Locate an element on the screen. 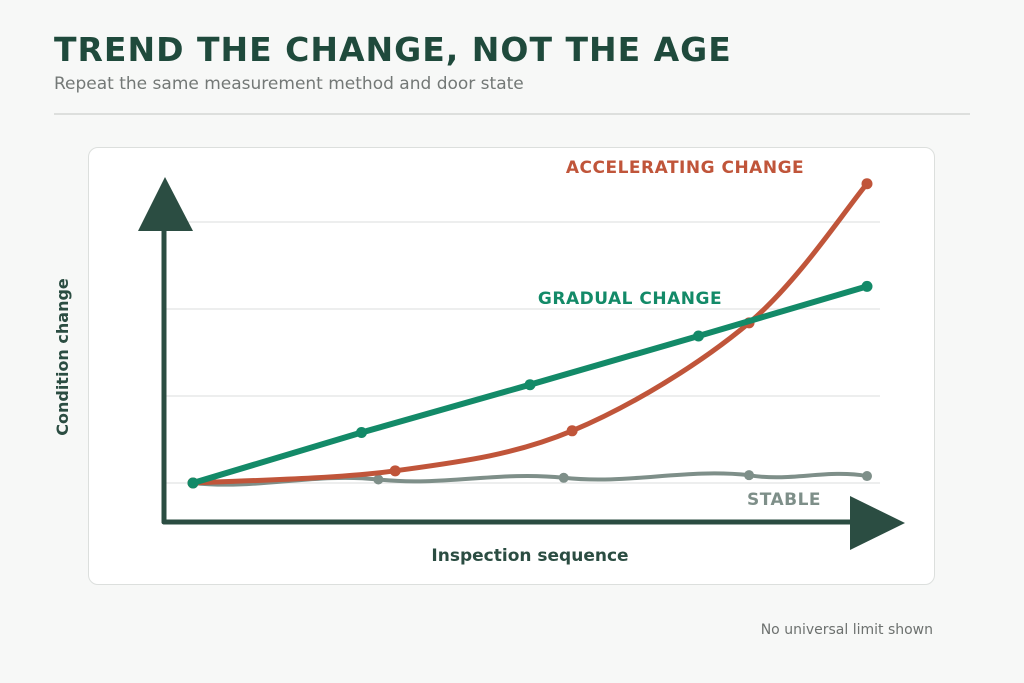 This screenshot has height=683, width=1024. x-axis-arrow-icon is located at coordinates (877, 523).